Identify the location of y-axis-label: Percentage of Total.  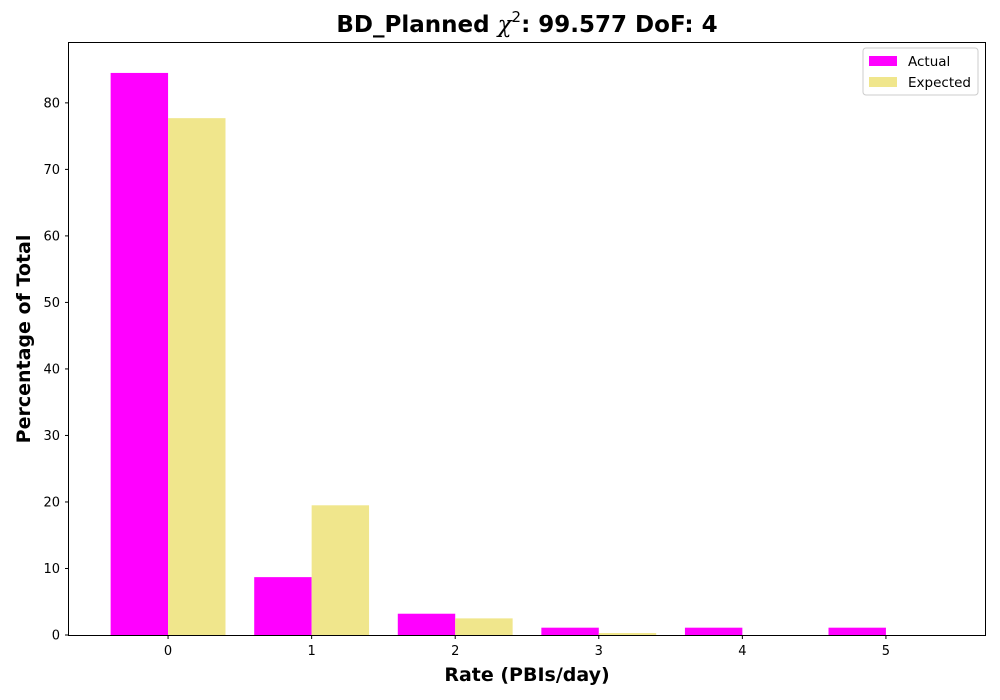
(24, 339).